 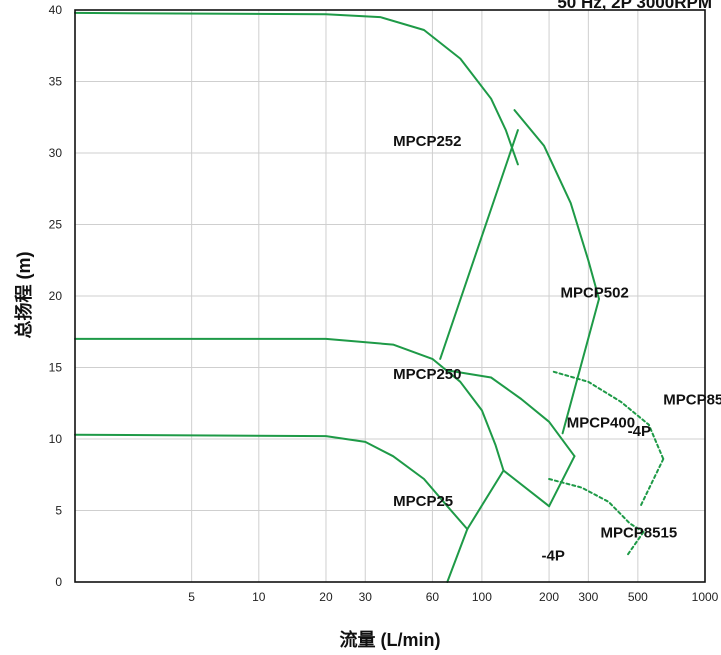 I want to click on x-tick-label: 500, so click(x=638, y=597).